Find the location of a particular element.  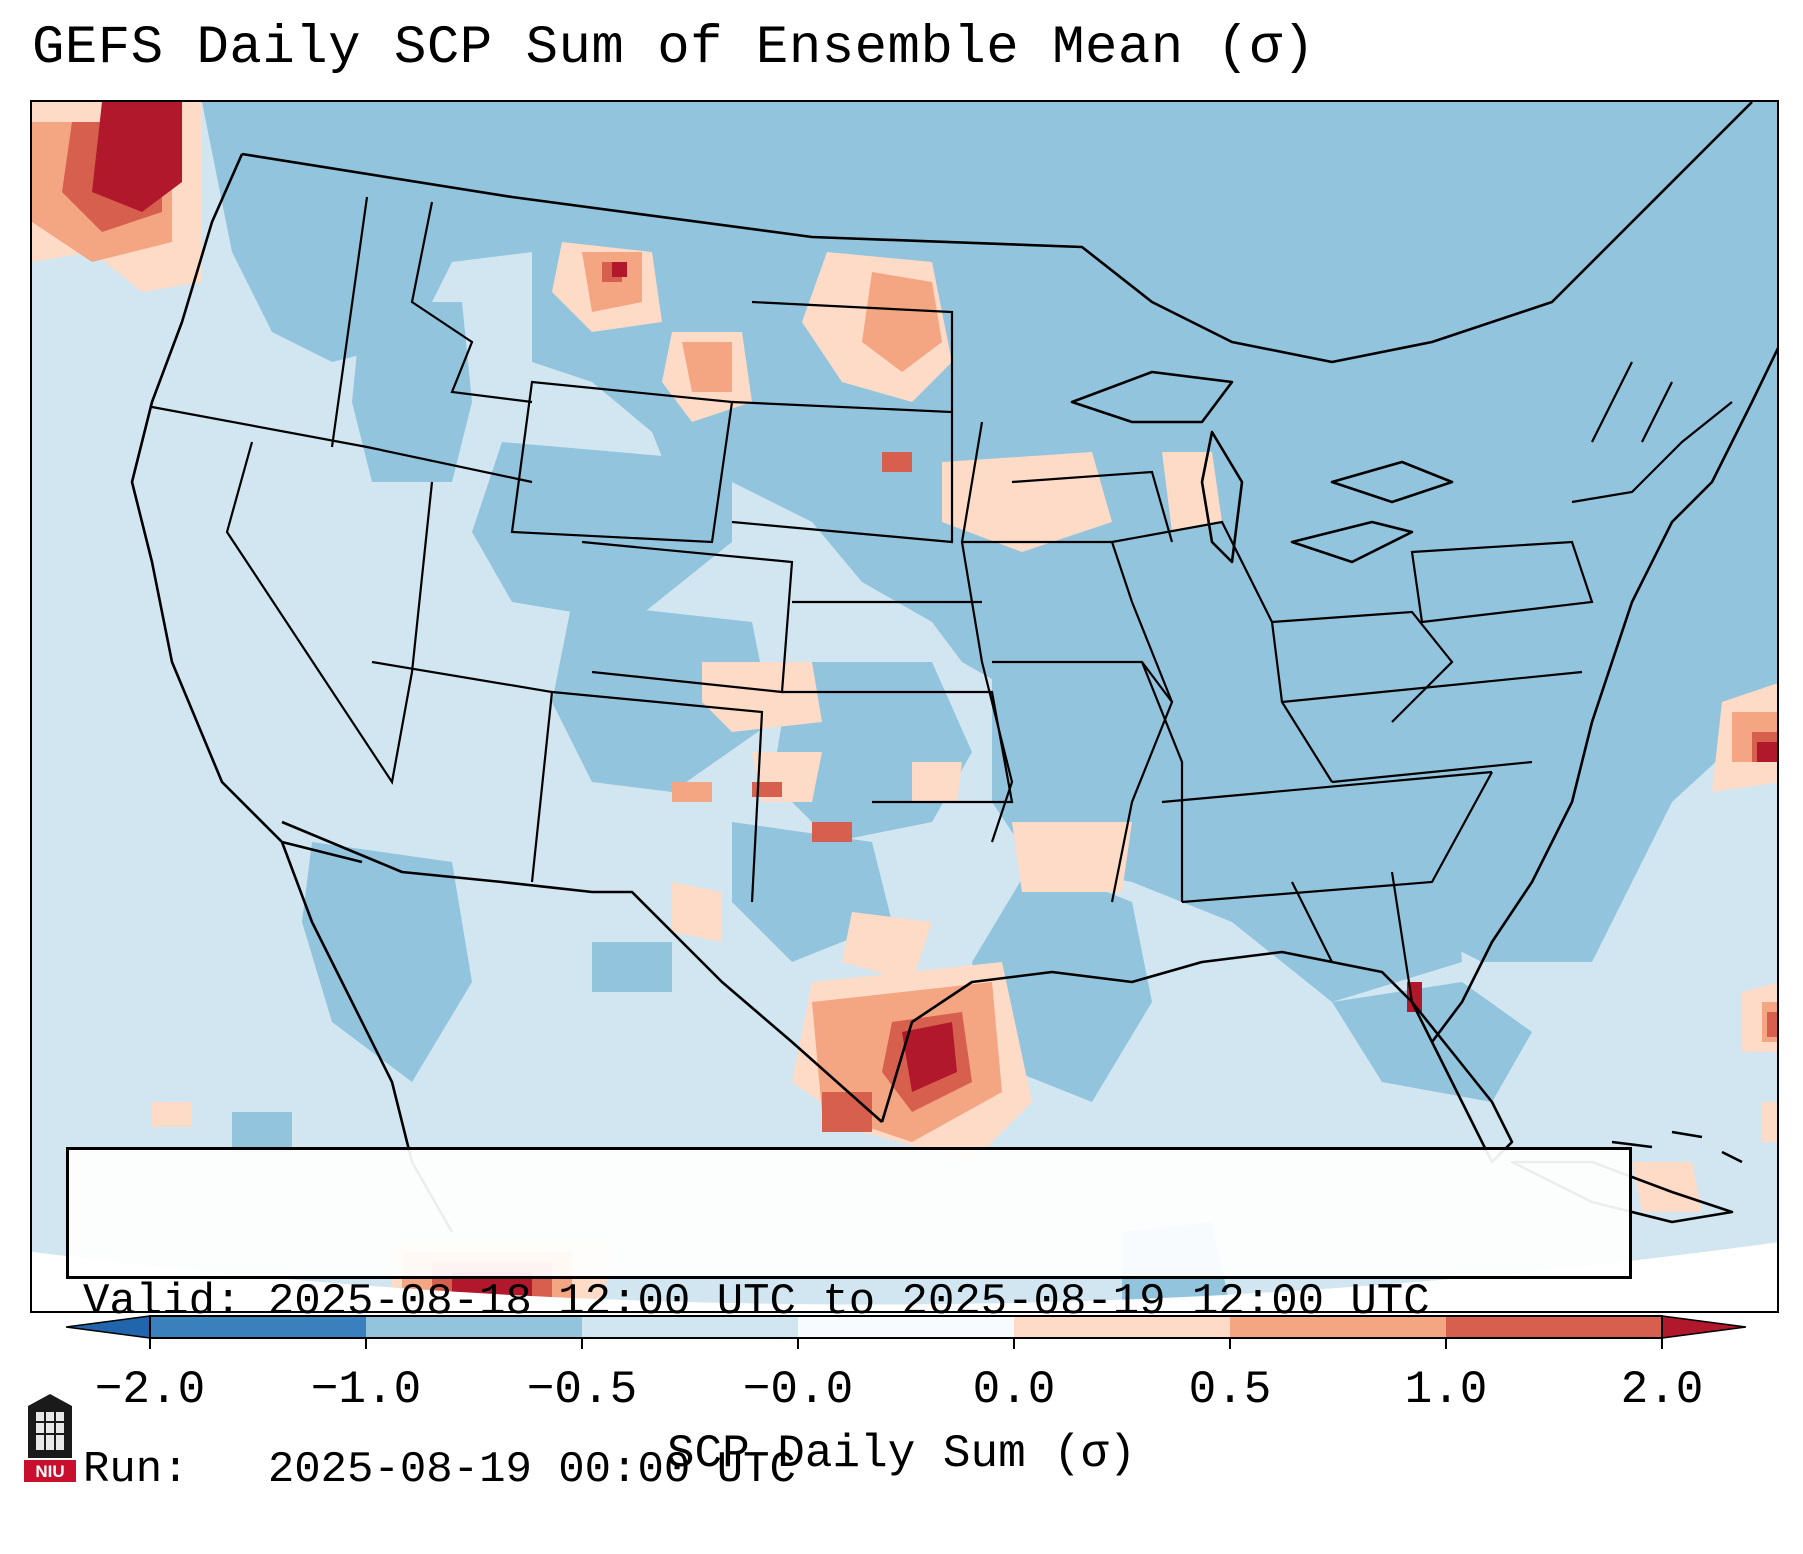

colorbar-label: SCP Daily Sum (σ) is located at coordinates (901, 1454).